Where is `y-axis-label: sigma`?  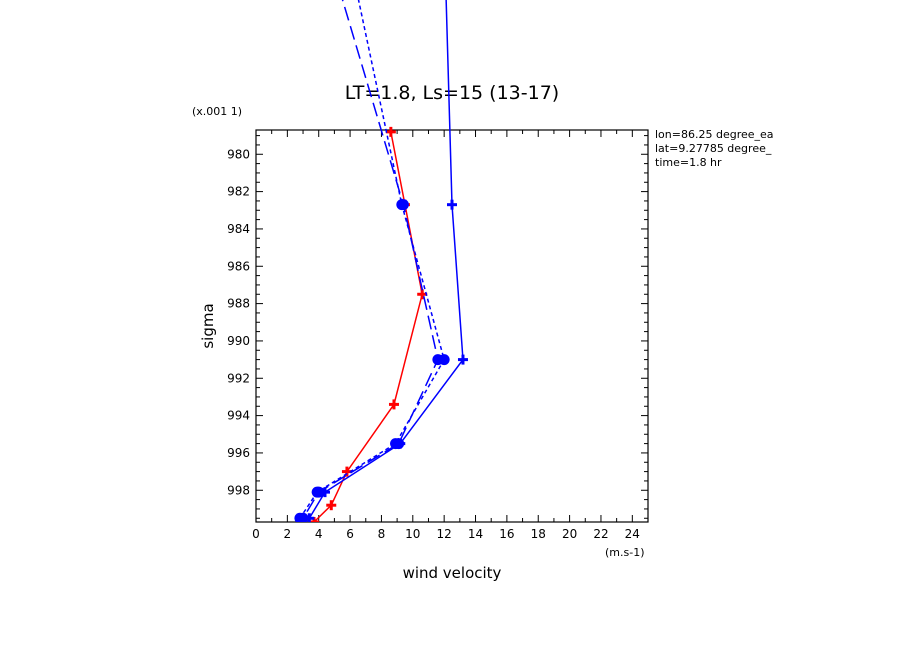
y-axis-label: sigma is located at coordinates (208, 325).